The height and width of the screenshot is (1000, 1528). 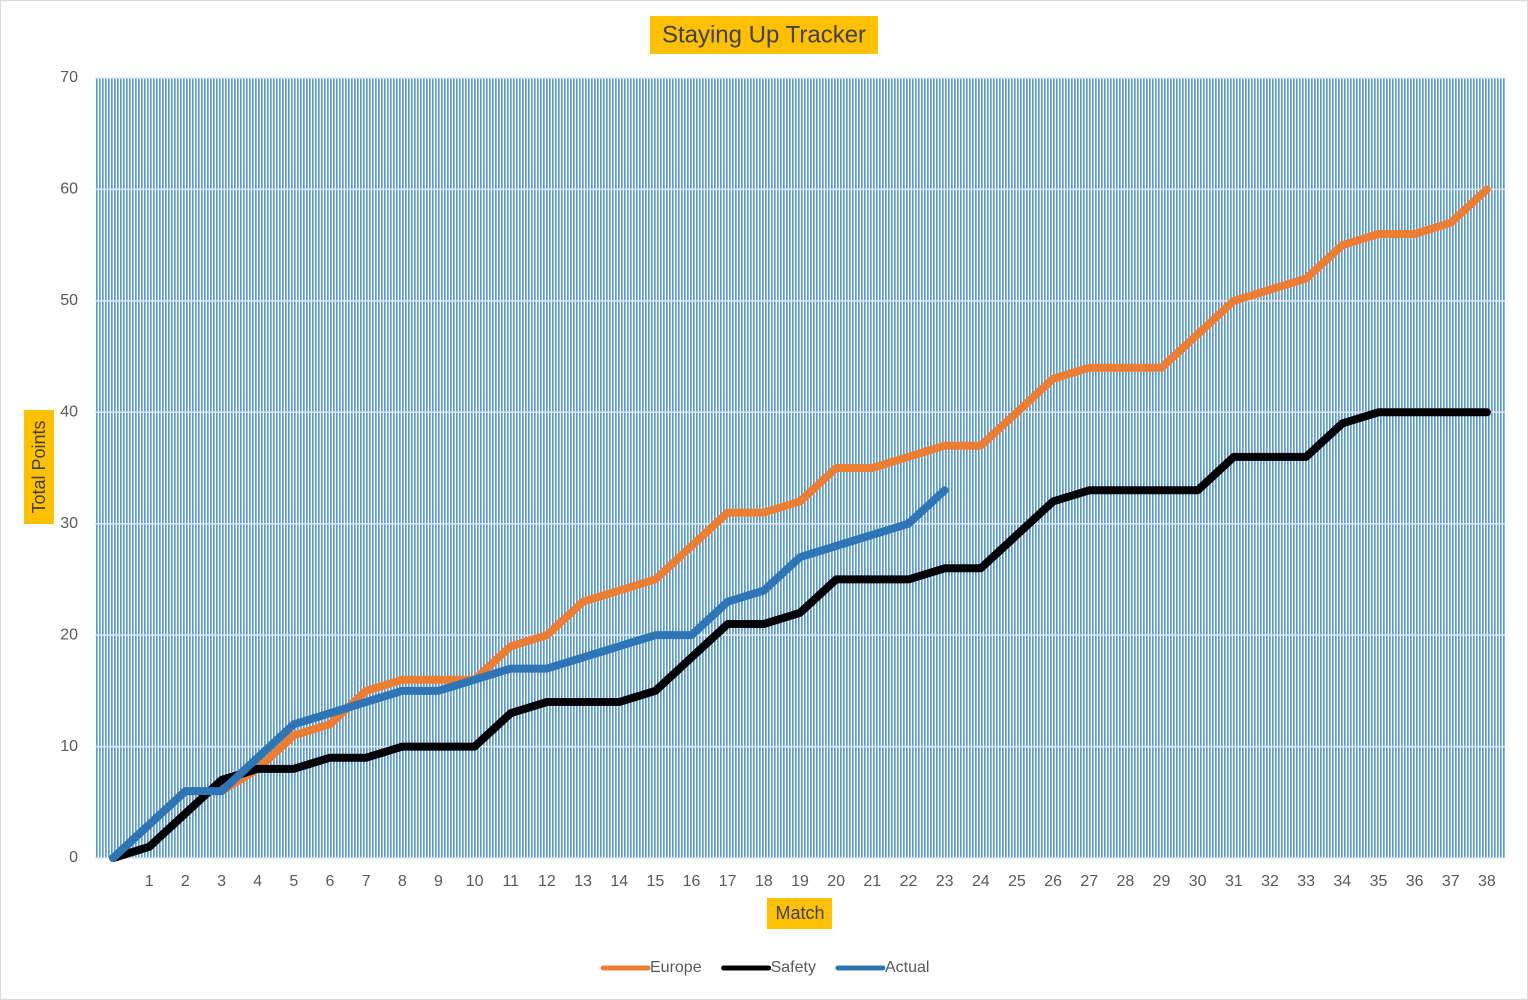 What do you see at coordinates (149, 881) in the screenshot?
I see `x-tick-label: 1` at bounding box center [149, 881].